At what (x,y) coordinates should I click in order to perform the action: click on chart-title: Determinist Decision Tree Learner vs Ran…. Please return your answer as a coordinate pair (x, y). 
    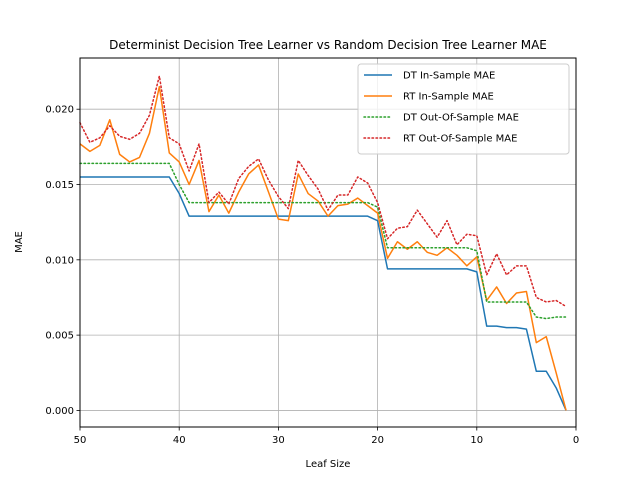
    Looking at the image, I should click on (328, 45).